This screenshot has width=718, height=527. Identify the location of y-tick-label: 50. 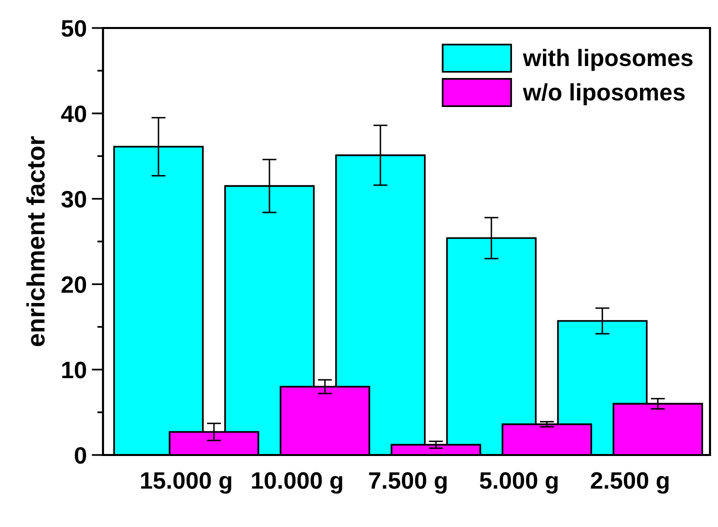
(73, 28).